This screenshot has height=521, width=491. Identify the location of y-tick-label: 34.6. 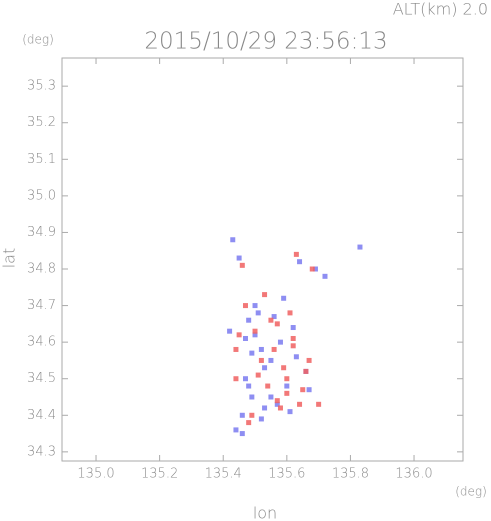
(41, 342).